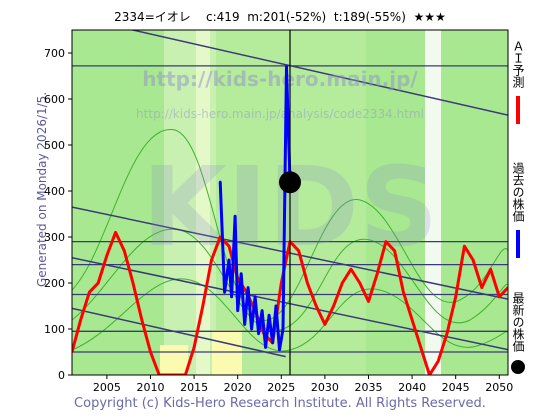  What do you see at coordinates (150, 387) in the screenshot?
I see `x-tick-label-1: 2010` at bounding box center [150, 387].